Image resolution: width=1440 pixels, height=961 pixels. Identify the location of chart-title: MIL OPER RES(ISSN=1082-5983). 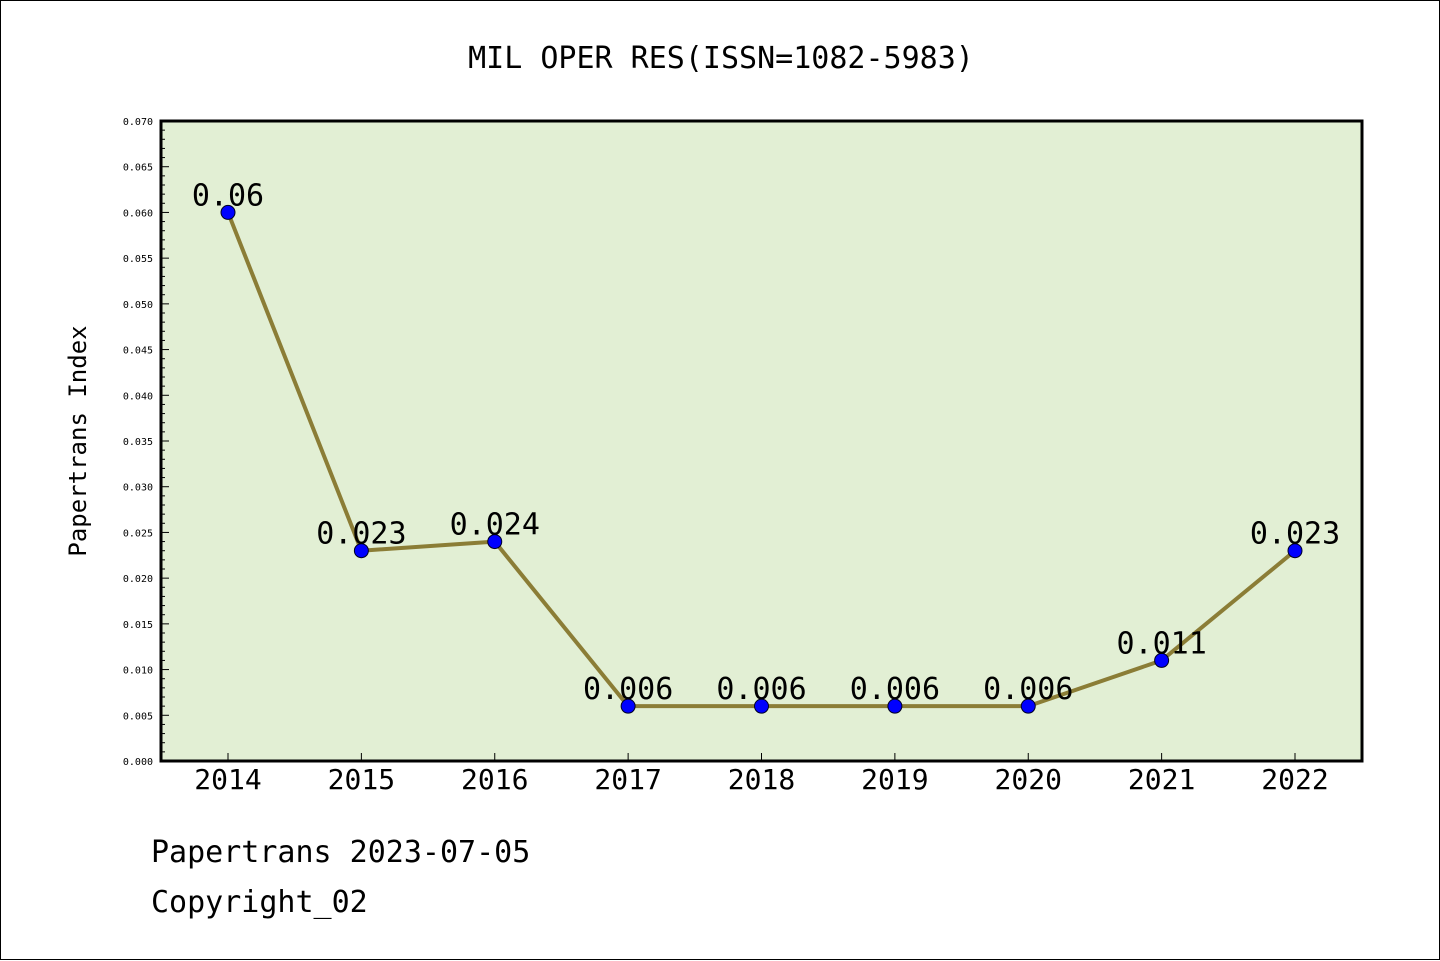
(721, 58).